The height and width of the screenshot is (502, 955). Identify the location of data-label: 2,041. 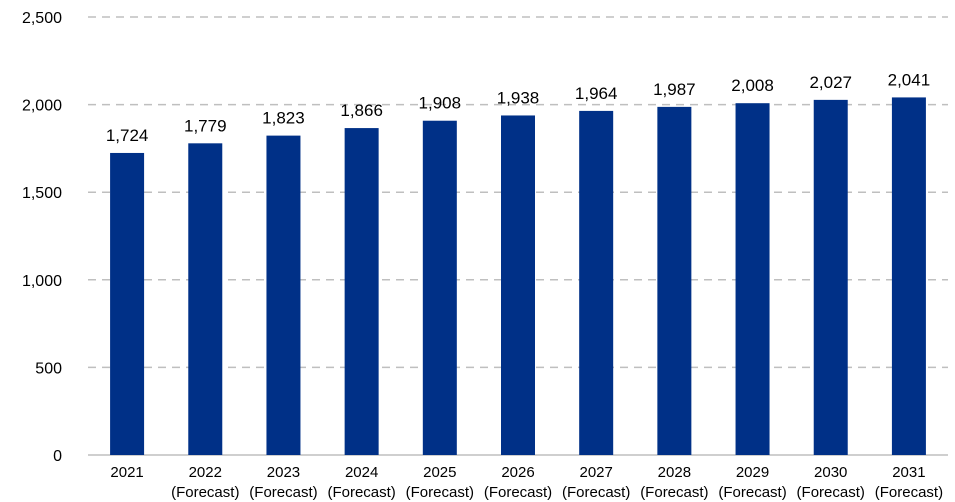
(909, 79).